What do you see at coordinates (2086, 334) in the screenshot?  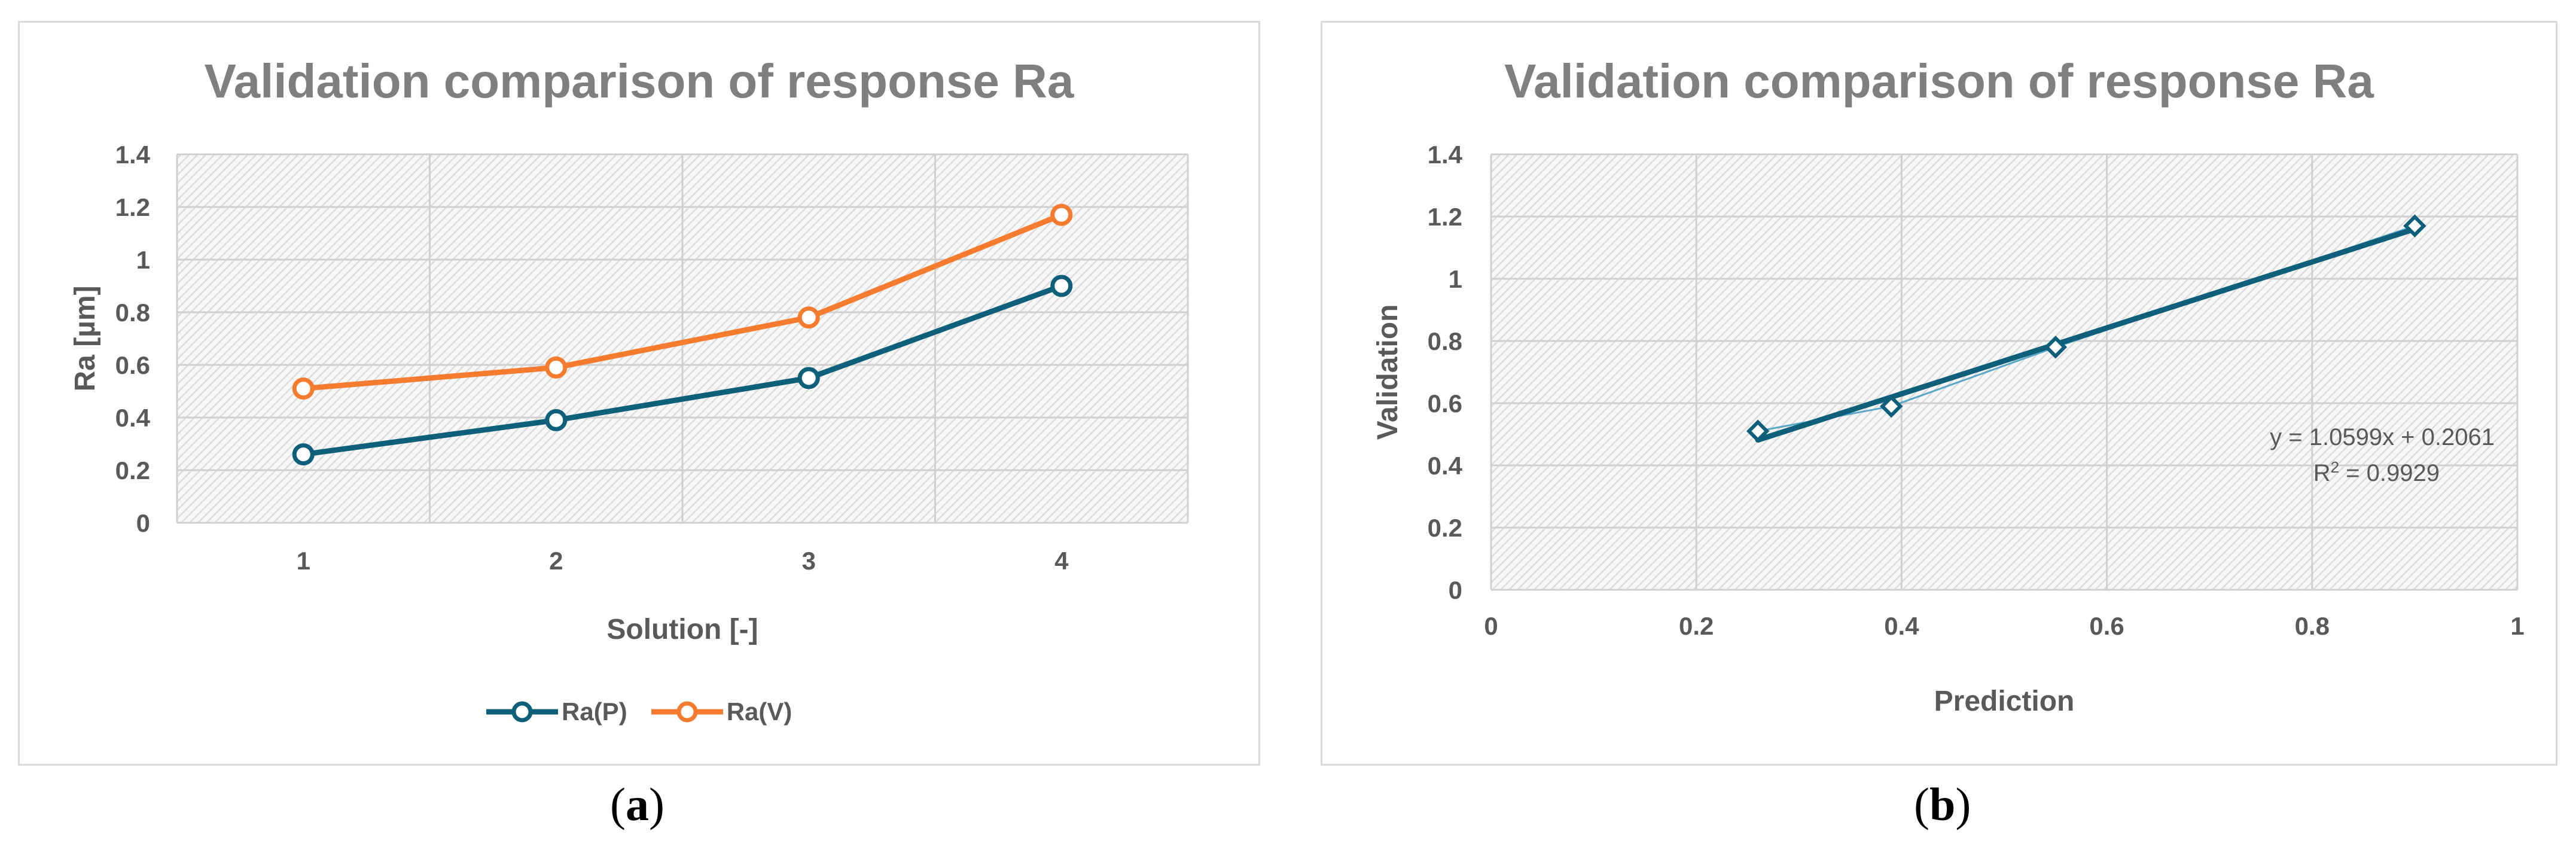 I see `trendline` at bounding box center [2086, 334].